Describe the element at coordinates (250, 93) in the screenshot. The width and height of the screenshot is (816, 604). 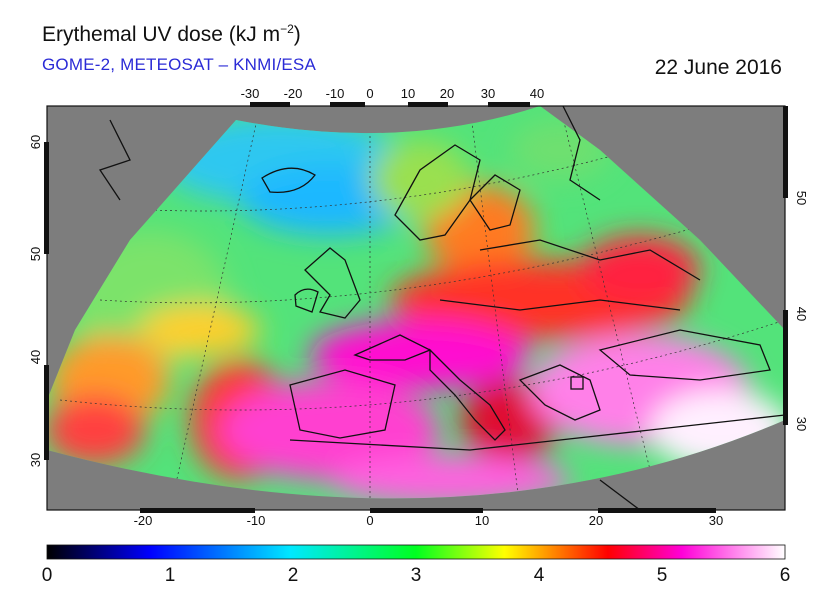
I see `top-tick-label: -30` at that location.